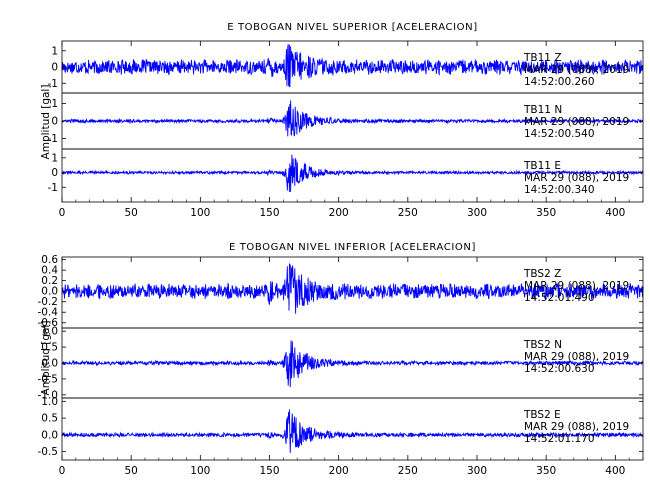 The image size is (650, 500). I want to click on station-component-label: TBS2 N, so click(542, 345).